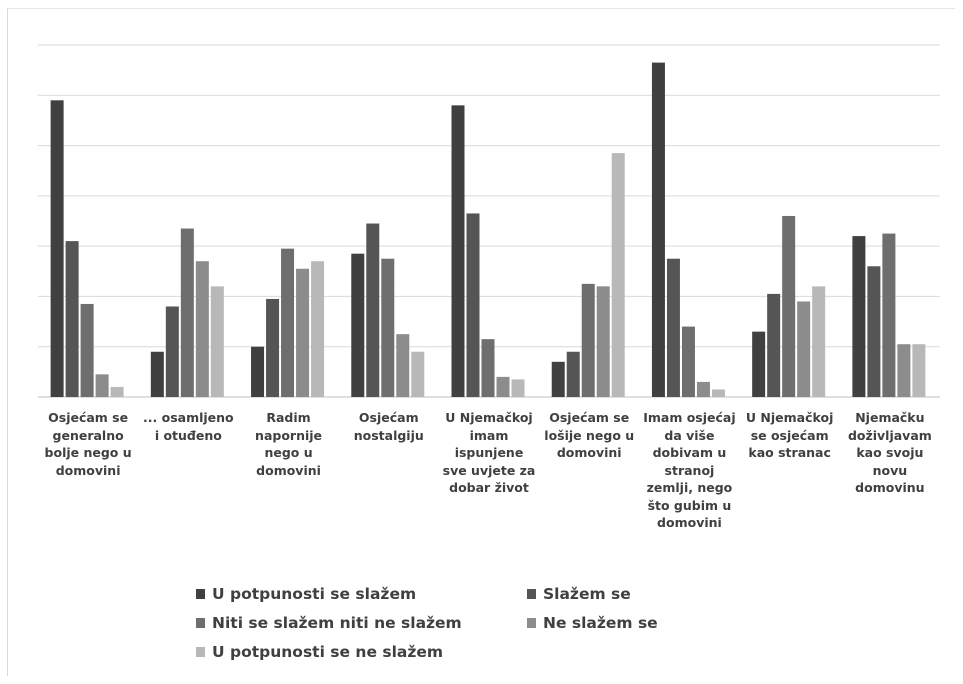  I want to click on legend-item-4: Ne slažem se, so click(592, 623).